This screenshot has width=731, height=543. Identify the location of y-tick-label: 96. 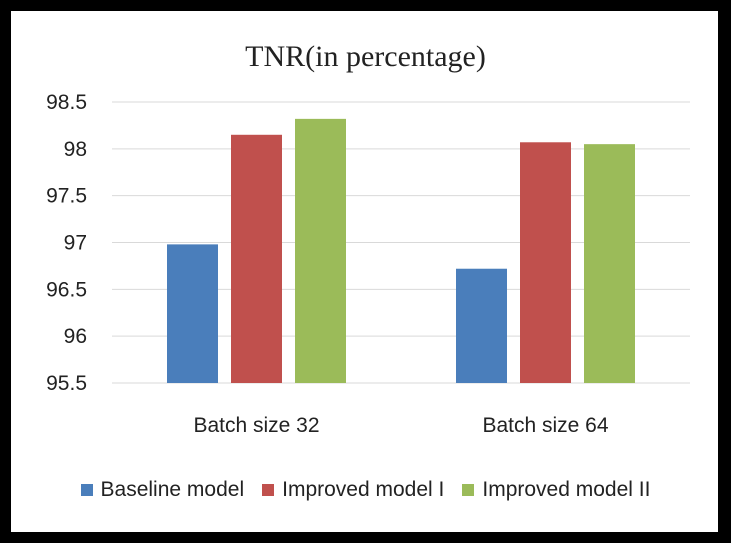
(75, 336).